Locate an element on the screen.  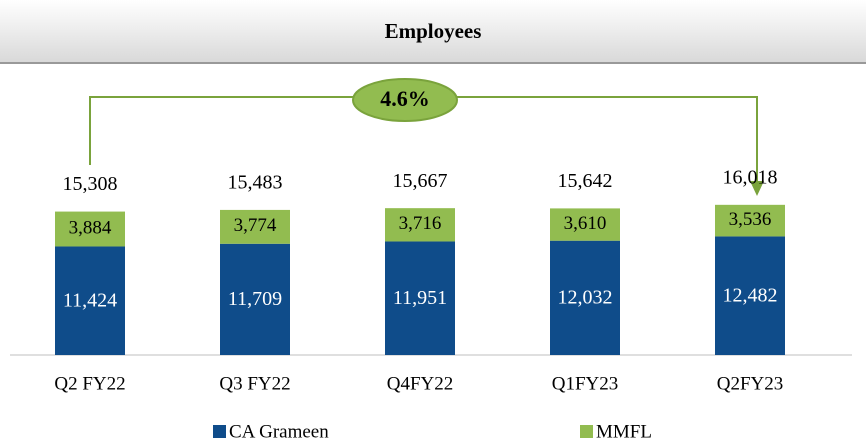
value-label: 3,884 is located at coordinates (90, 227).